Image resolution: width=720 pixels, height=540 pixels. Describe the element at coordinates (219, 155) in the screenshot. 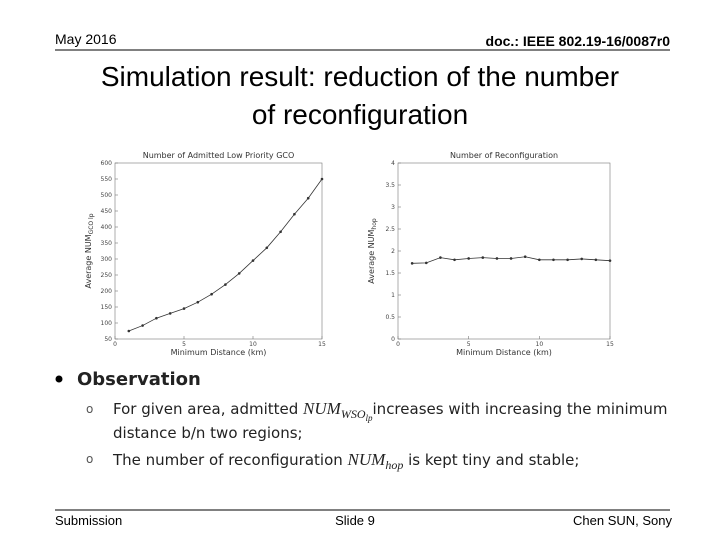

I see `chart-title: Number of Admitted Low Priority GCO` at that location.